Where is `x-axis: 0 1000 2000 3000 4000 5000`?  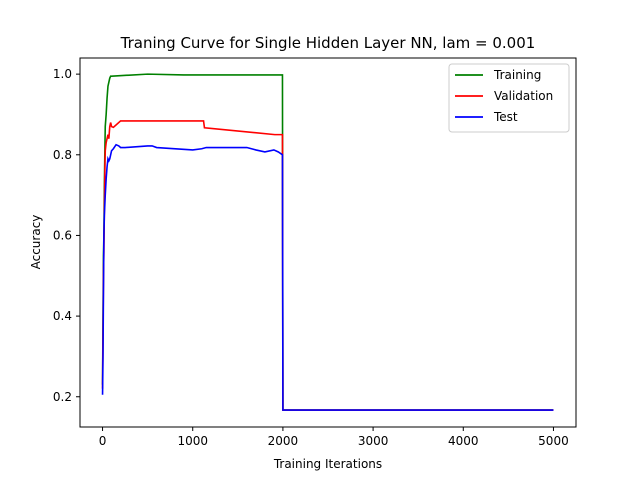
x-axis: 0 1000 2000 3000 4000 5000 is located at coordinates (334, 437).